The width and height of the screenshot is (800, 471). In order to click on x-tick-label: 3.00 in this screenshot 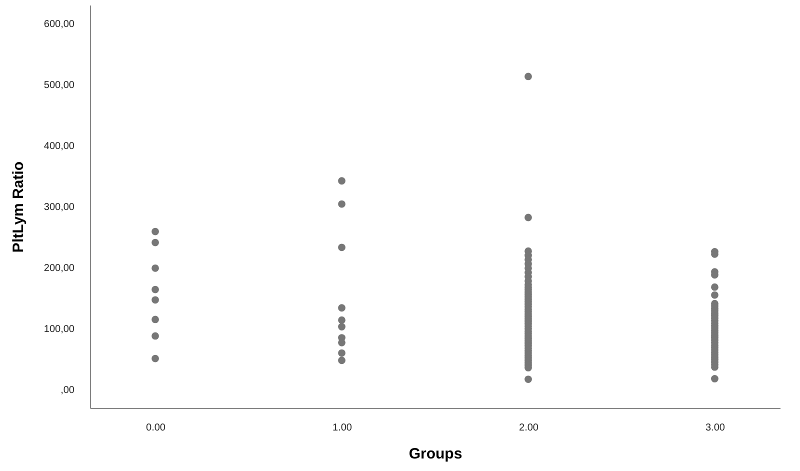, I will do `click(715, 428)`.